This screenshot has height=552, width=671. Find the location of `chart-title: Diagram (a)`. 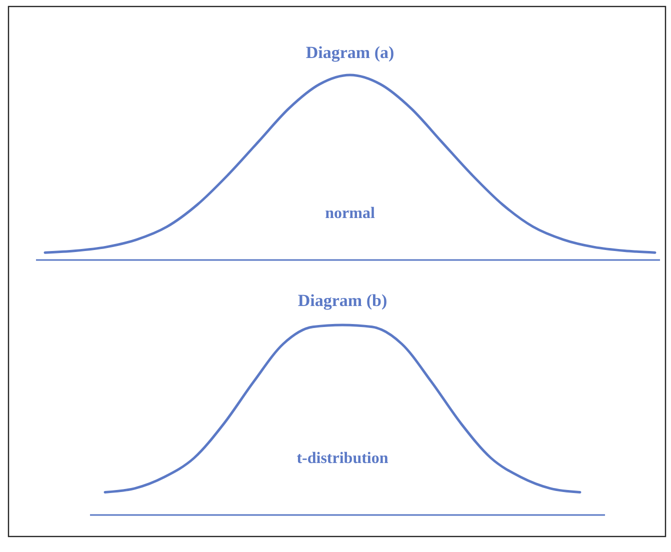

chart-title: Diagram (a) is located at coordinates (350, 52).